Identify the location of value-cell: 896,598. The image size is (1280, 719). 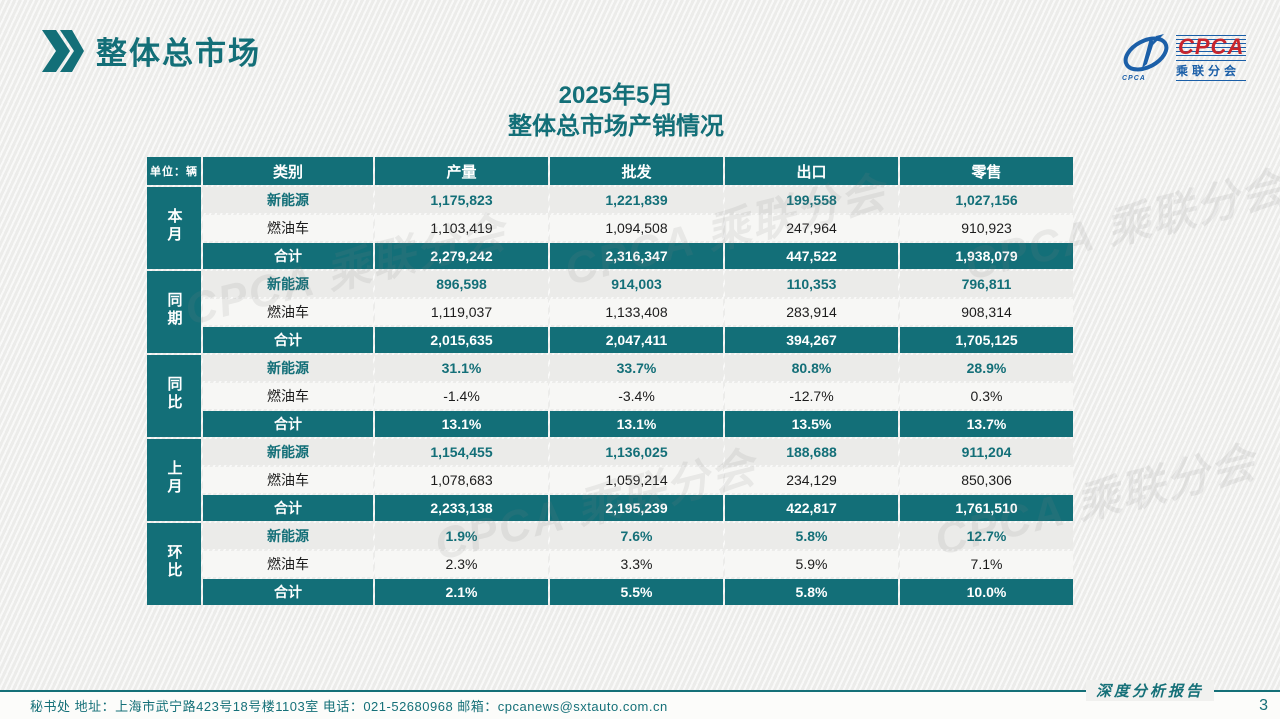
(461, 284).